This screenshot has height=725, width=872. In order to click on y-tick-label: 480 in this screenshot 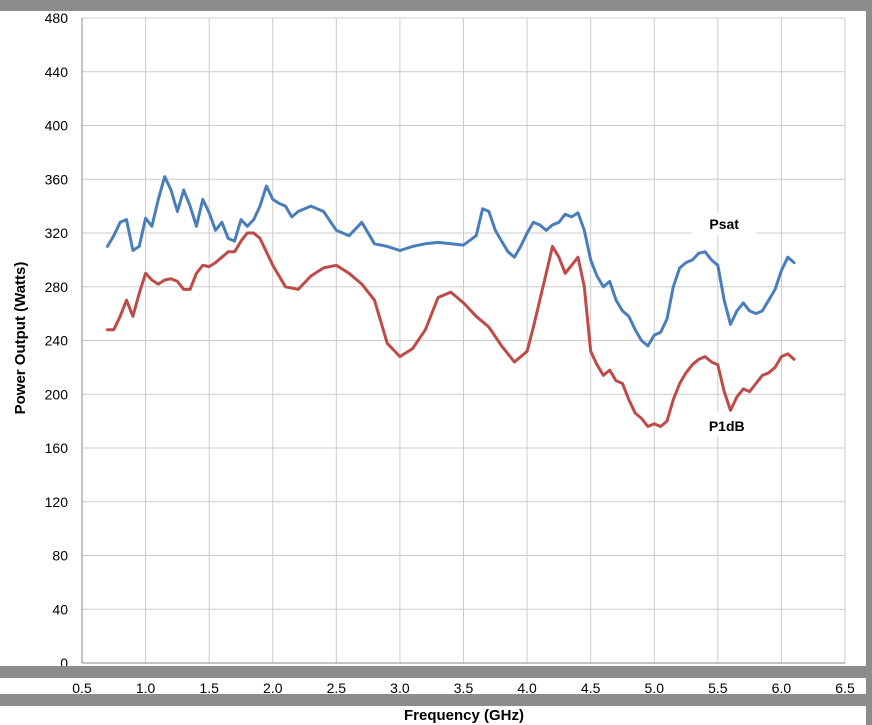, I will do `click(57, 18)`.